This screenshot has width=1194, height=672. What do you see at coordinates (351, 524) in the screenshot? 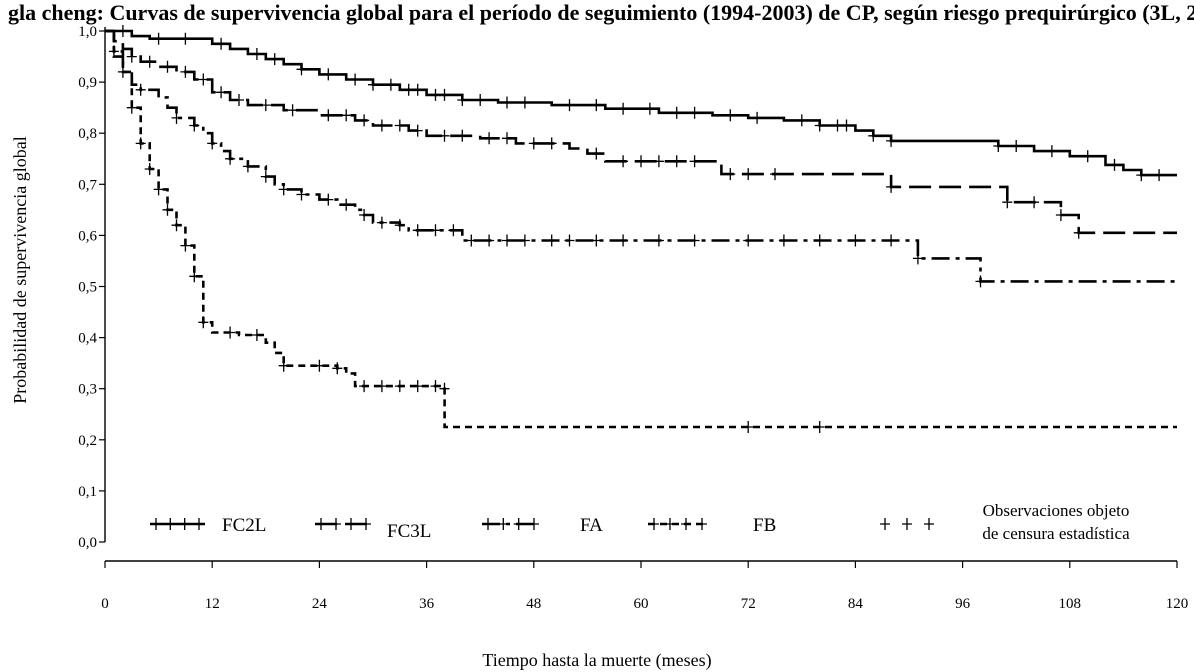
I see `legend-censor-fc3l` at bounding box center [351, 524].